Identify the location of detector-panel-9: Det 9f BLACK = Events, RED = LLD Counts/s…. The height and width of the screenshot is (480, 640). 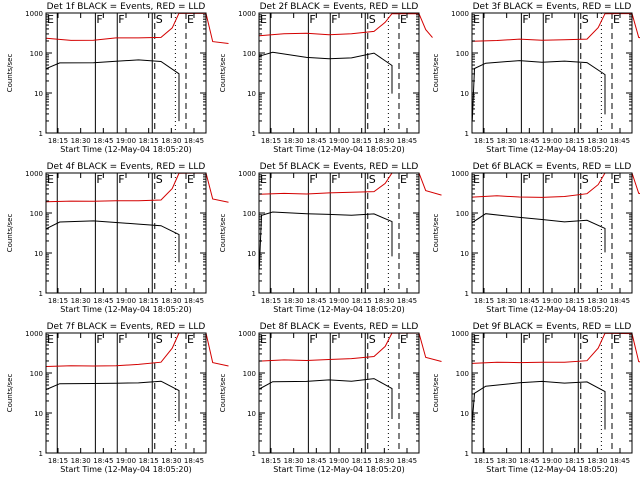
(536, 398).